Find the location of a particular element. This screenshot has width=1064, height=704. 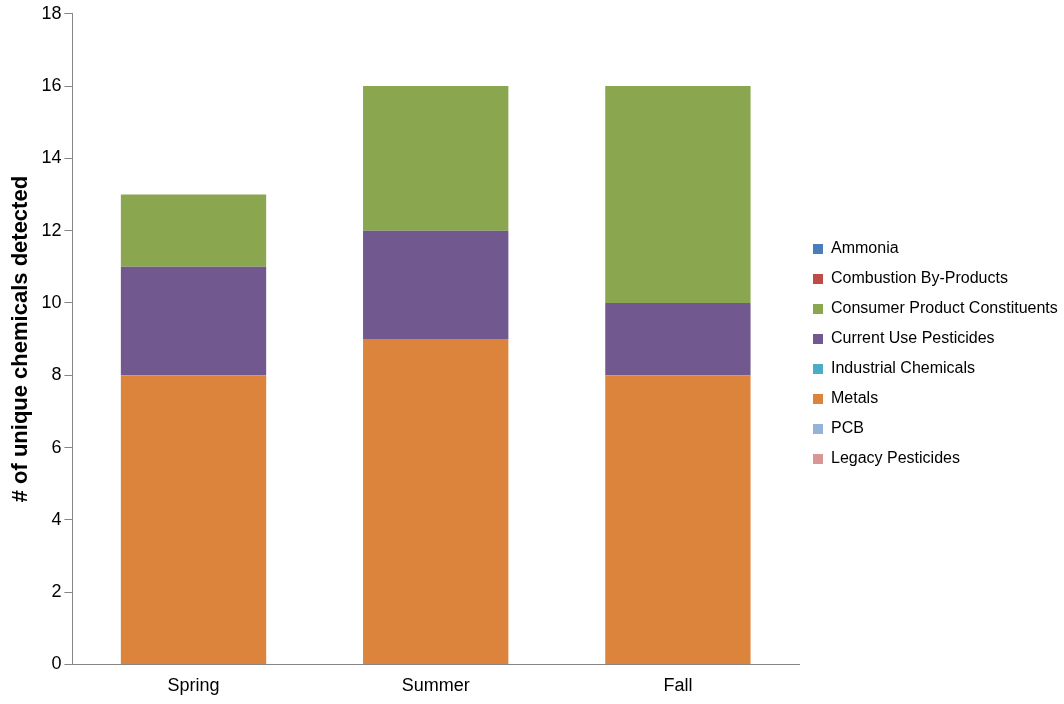

legend-label: Current Use Pesticides is located at coordinates (913, 338).